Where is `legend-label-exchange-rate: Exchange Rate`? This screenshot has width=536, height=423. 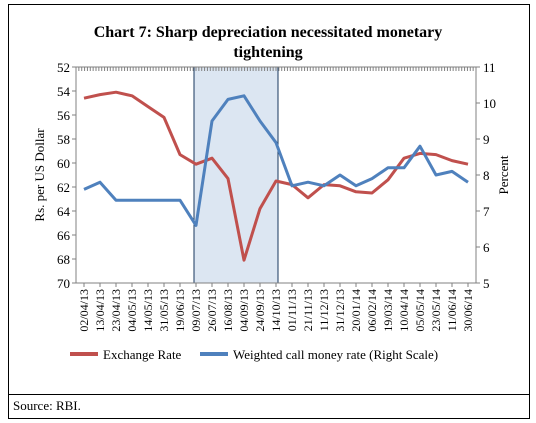
legend-label-exchange-rate: Exchange Rate is located at coordinates (142, 354).